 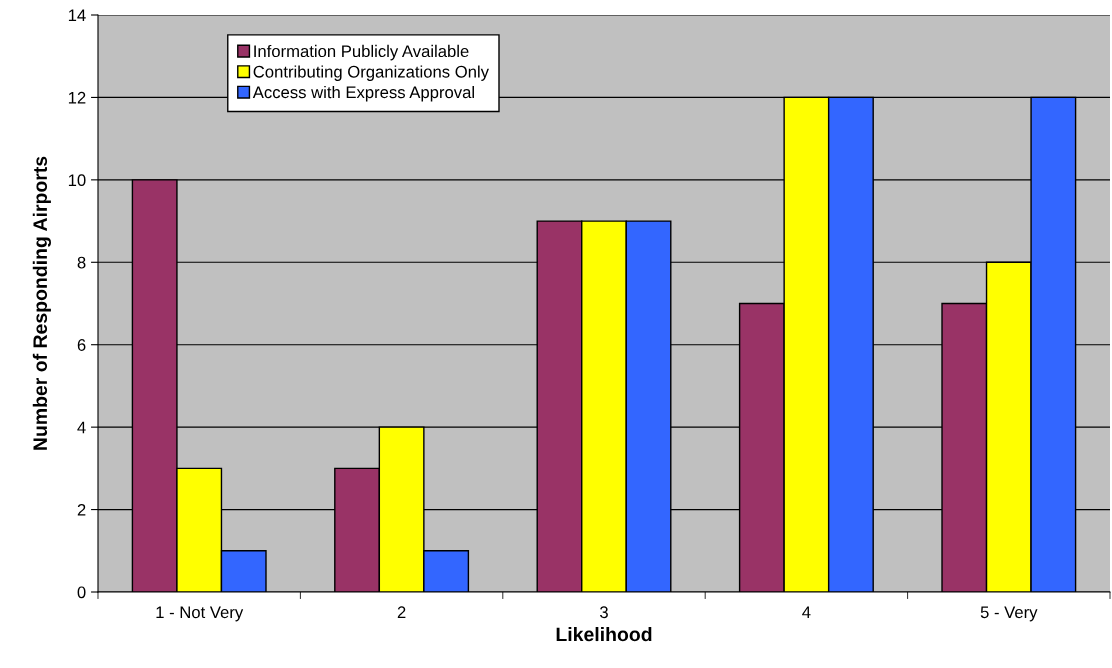 What do you see at coordinates (81, 427) in the screenshot?
I see `y-tick-label: 4` at bounding box center [81, 427].